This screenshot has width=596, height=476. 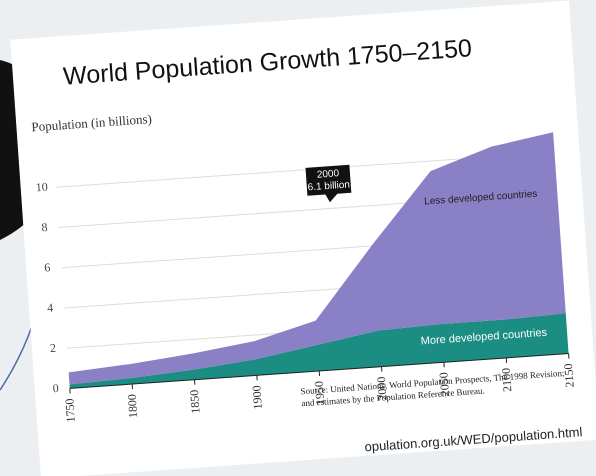 I want to click on x-tick-label: 2050, so click(x=444, y=384).